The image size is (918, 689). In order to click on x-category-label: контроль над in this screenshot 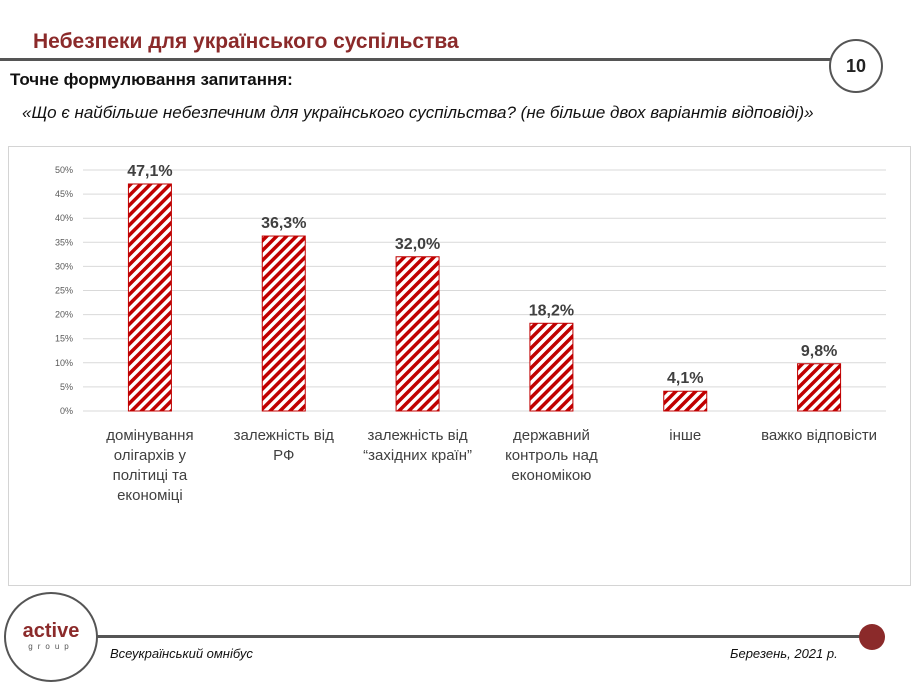, I will do `click(551, 455)`.